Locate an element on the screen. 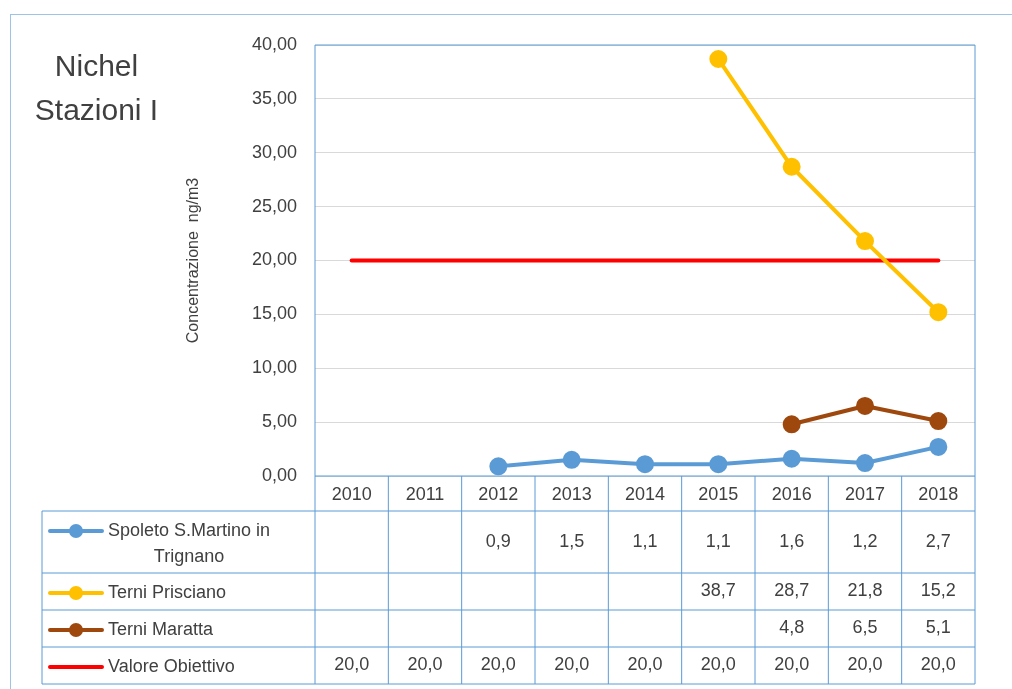  y-tick-label: 5,00 is located at coordinates (279, 421).